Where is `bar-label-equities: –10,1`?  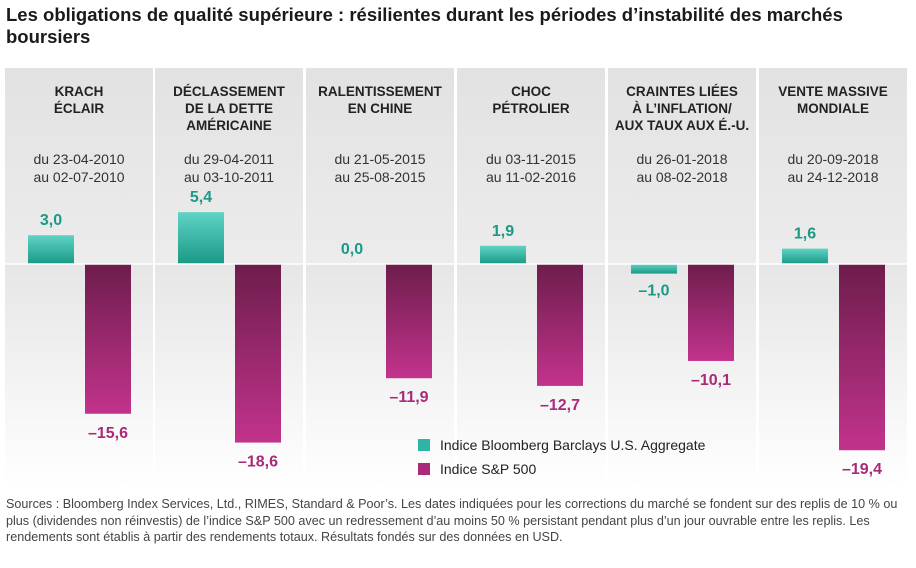
bar-label-equities: –10,1 is located at coordinates (711, 380).